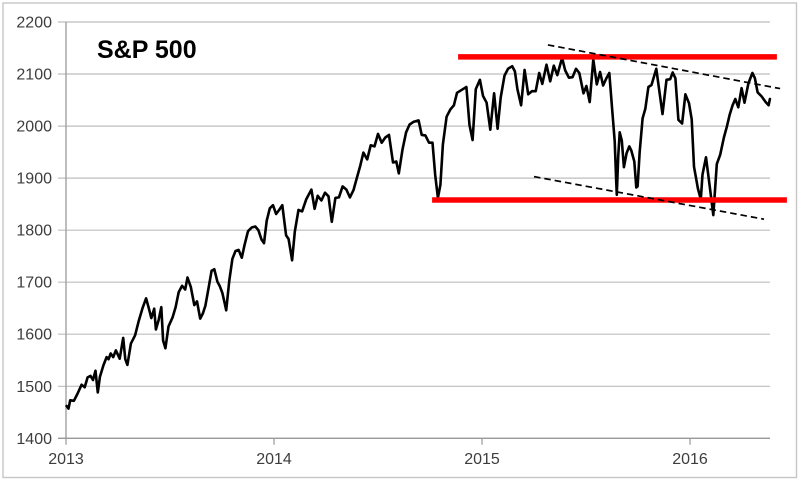  I want to click on x-axis-label-2014: 2014, so click(274, 459).